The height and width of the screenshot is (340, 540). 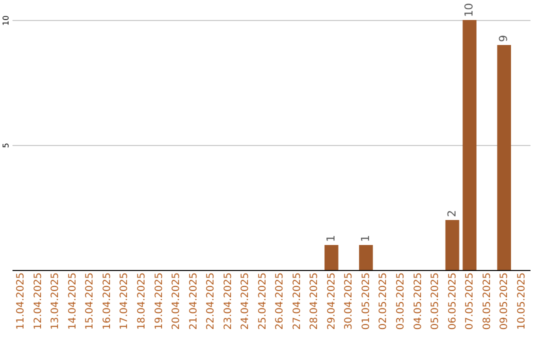 I want to click on x-tick-label: 07.05.2025, so click(x=470, y=301).